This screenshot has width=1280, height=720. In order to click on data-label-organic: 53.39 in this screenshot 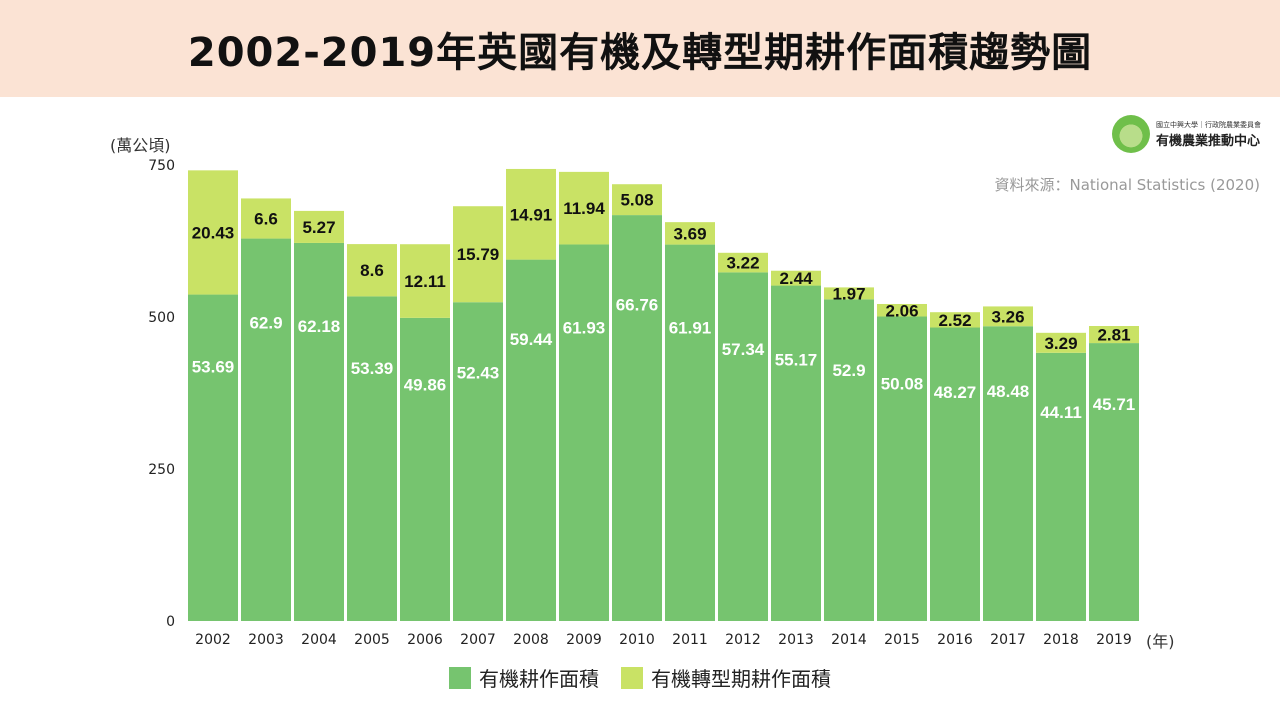, I will do `click(372, 368)`.